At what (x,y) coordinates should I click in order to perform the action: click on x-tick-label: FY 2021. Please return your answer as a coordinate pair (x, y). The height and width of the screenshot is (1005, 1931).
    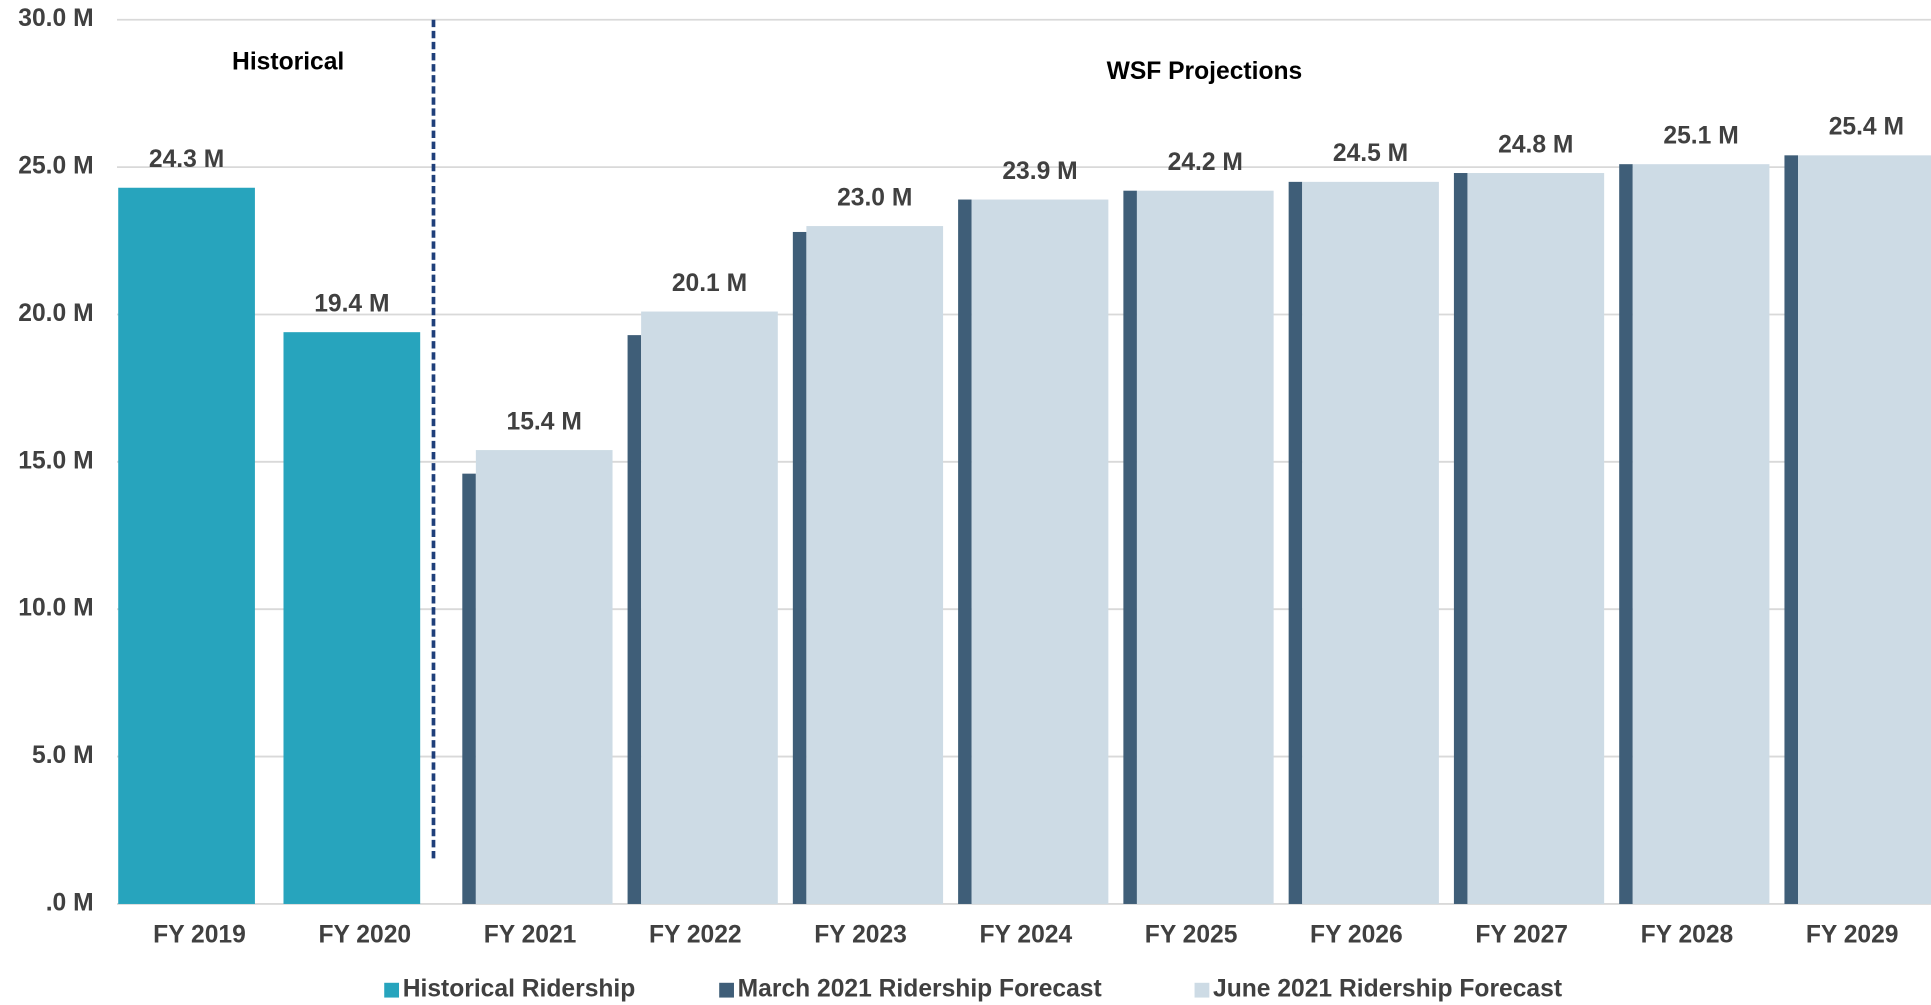
    Looking at the image, I should click on (530, 934).